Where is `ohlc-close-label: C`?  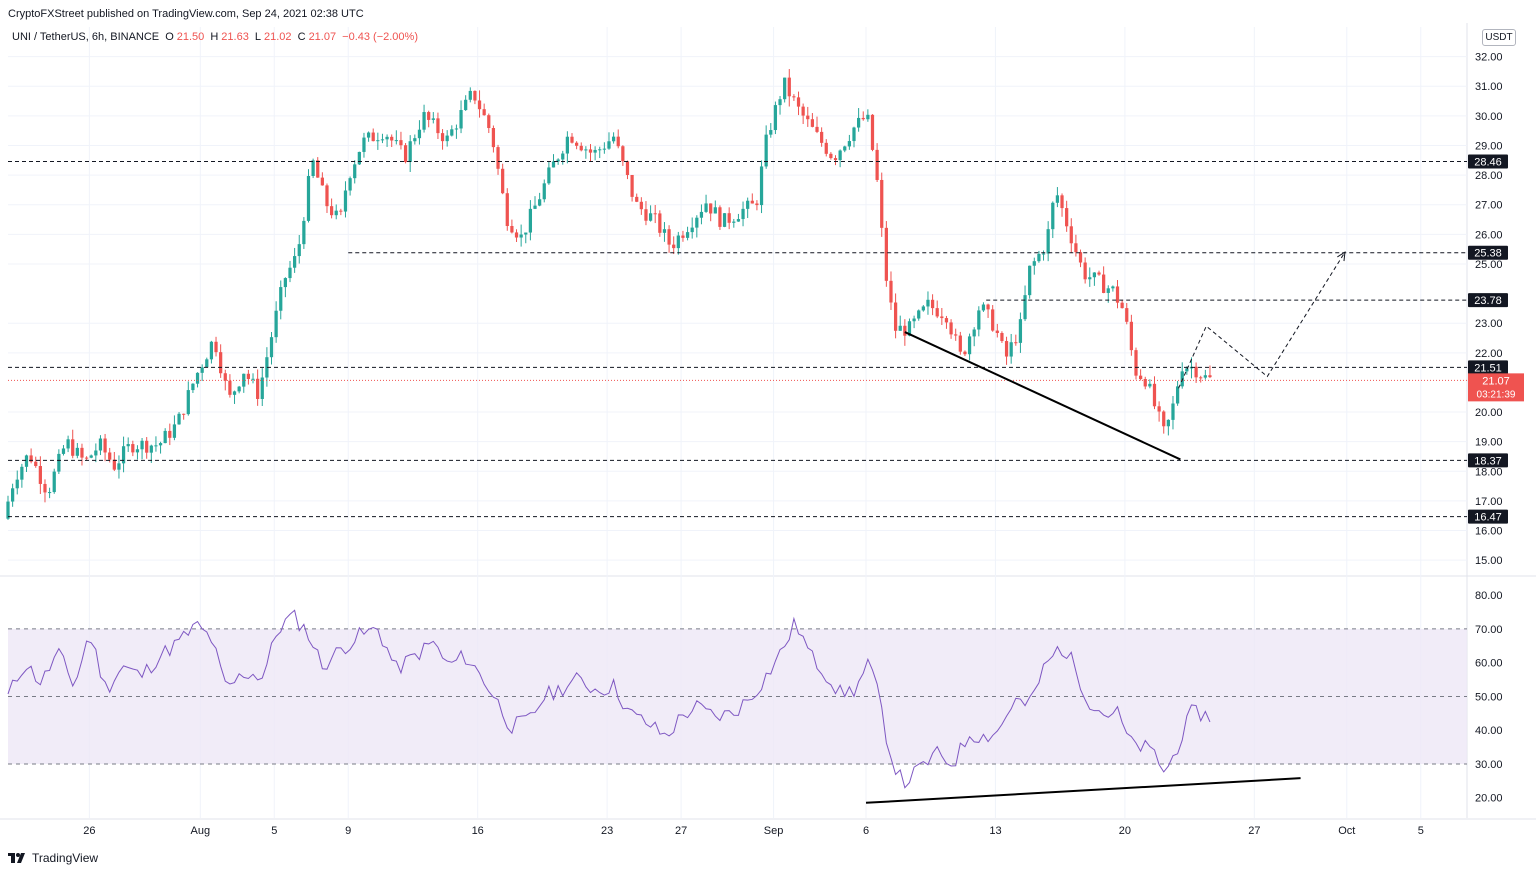 ohlc-close-label: C is located at coordinates (301, 37).